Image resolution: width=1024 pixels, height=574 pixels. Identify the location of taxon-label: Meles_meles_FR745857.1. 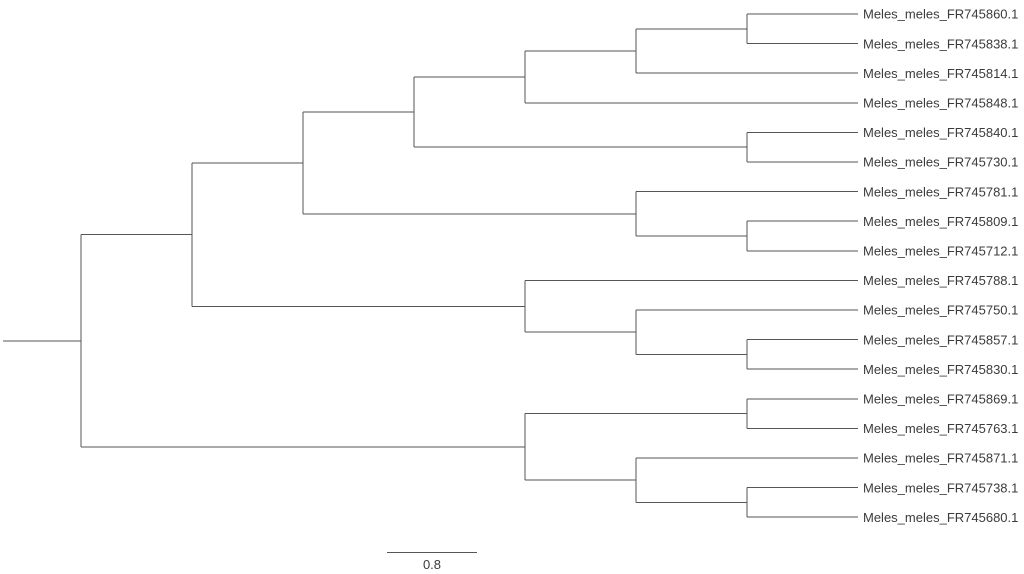
(940, 339).